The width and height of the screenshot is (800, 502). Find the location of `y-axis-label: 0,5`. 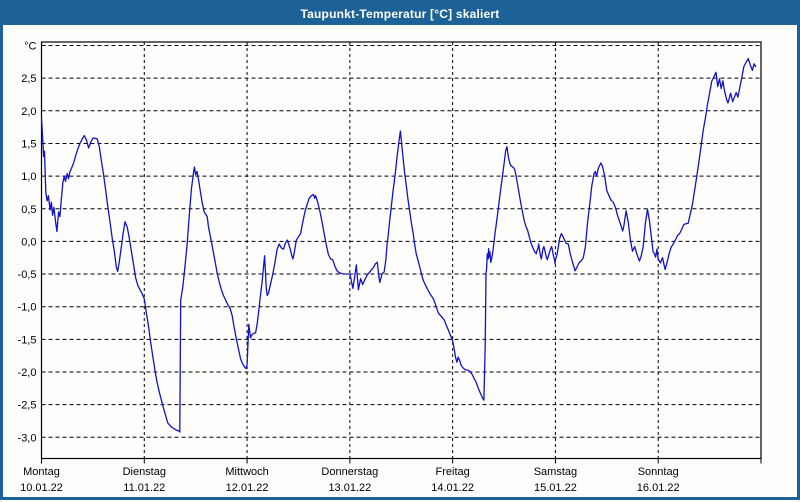

y-axis-label: 0,5 is located at coordinates (28, 210).